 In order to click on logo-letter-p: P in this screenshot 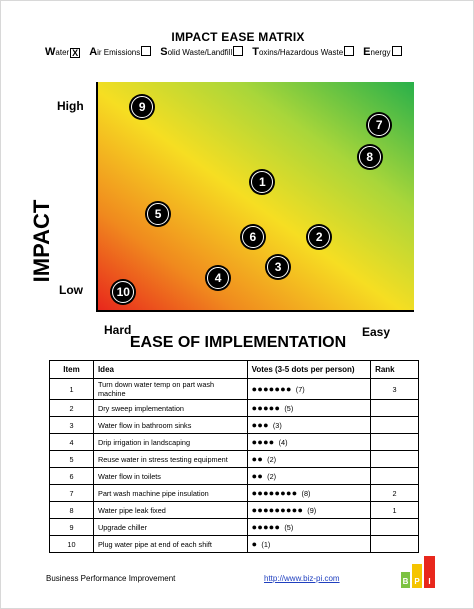, I will do `click(417, 581)`.